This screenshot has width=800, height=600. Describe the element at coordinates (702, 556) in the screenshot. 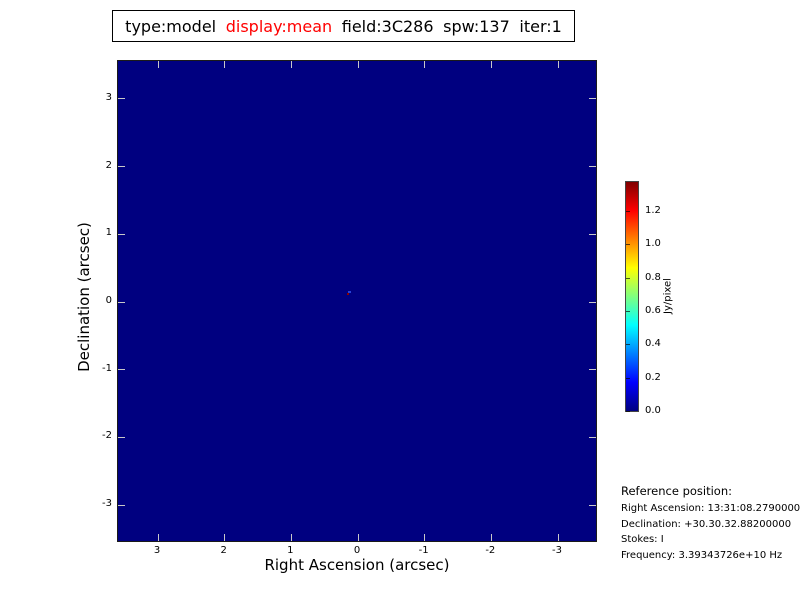

I see `reference-position-line: Frequency: 3.39343726e+10 Hz` at that location.